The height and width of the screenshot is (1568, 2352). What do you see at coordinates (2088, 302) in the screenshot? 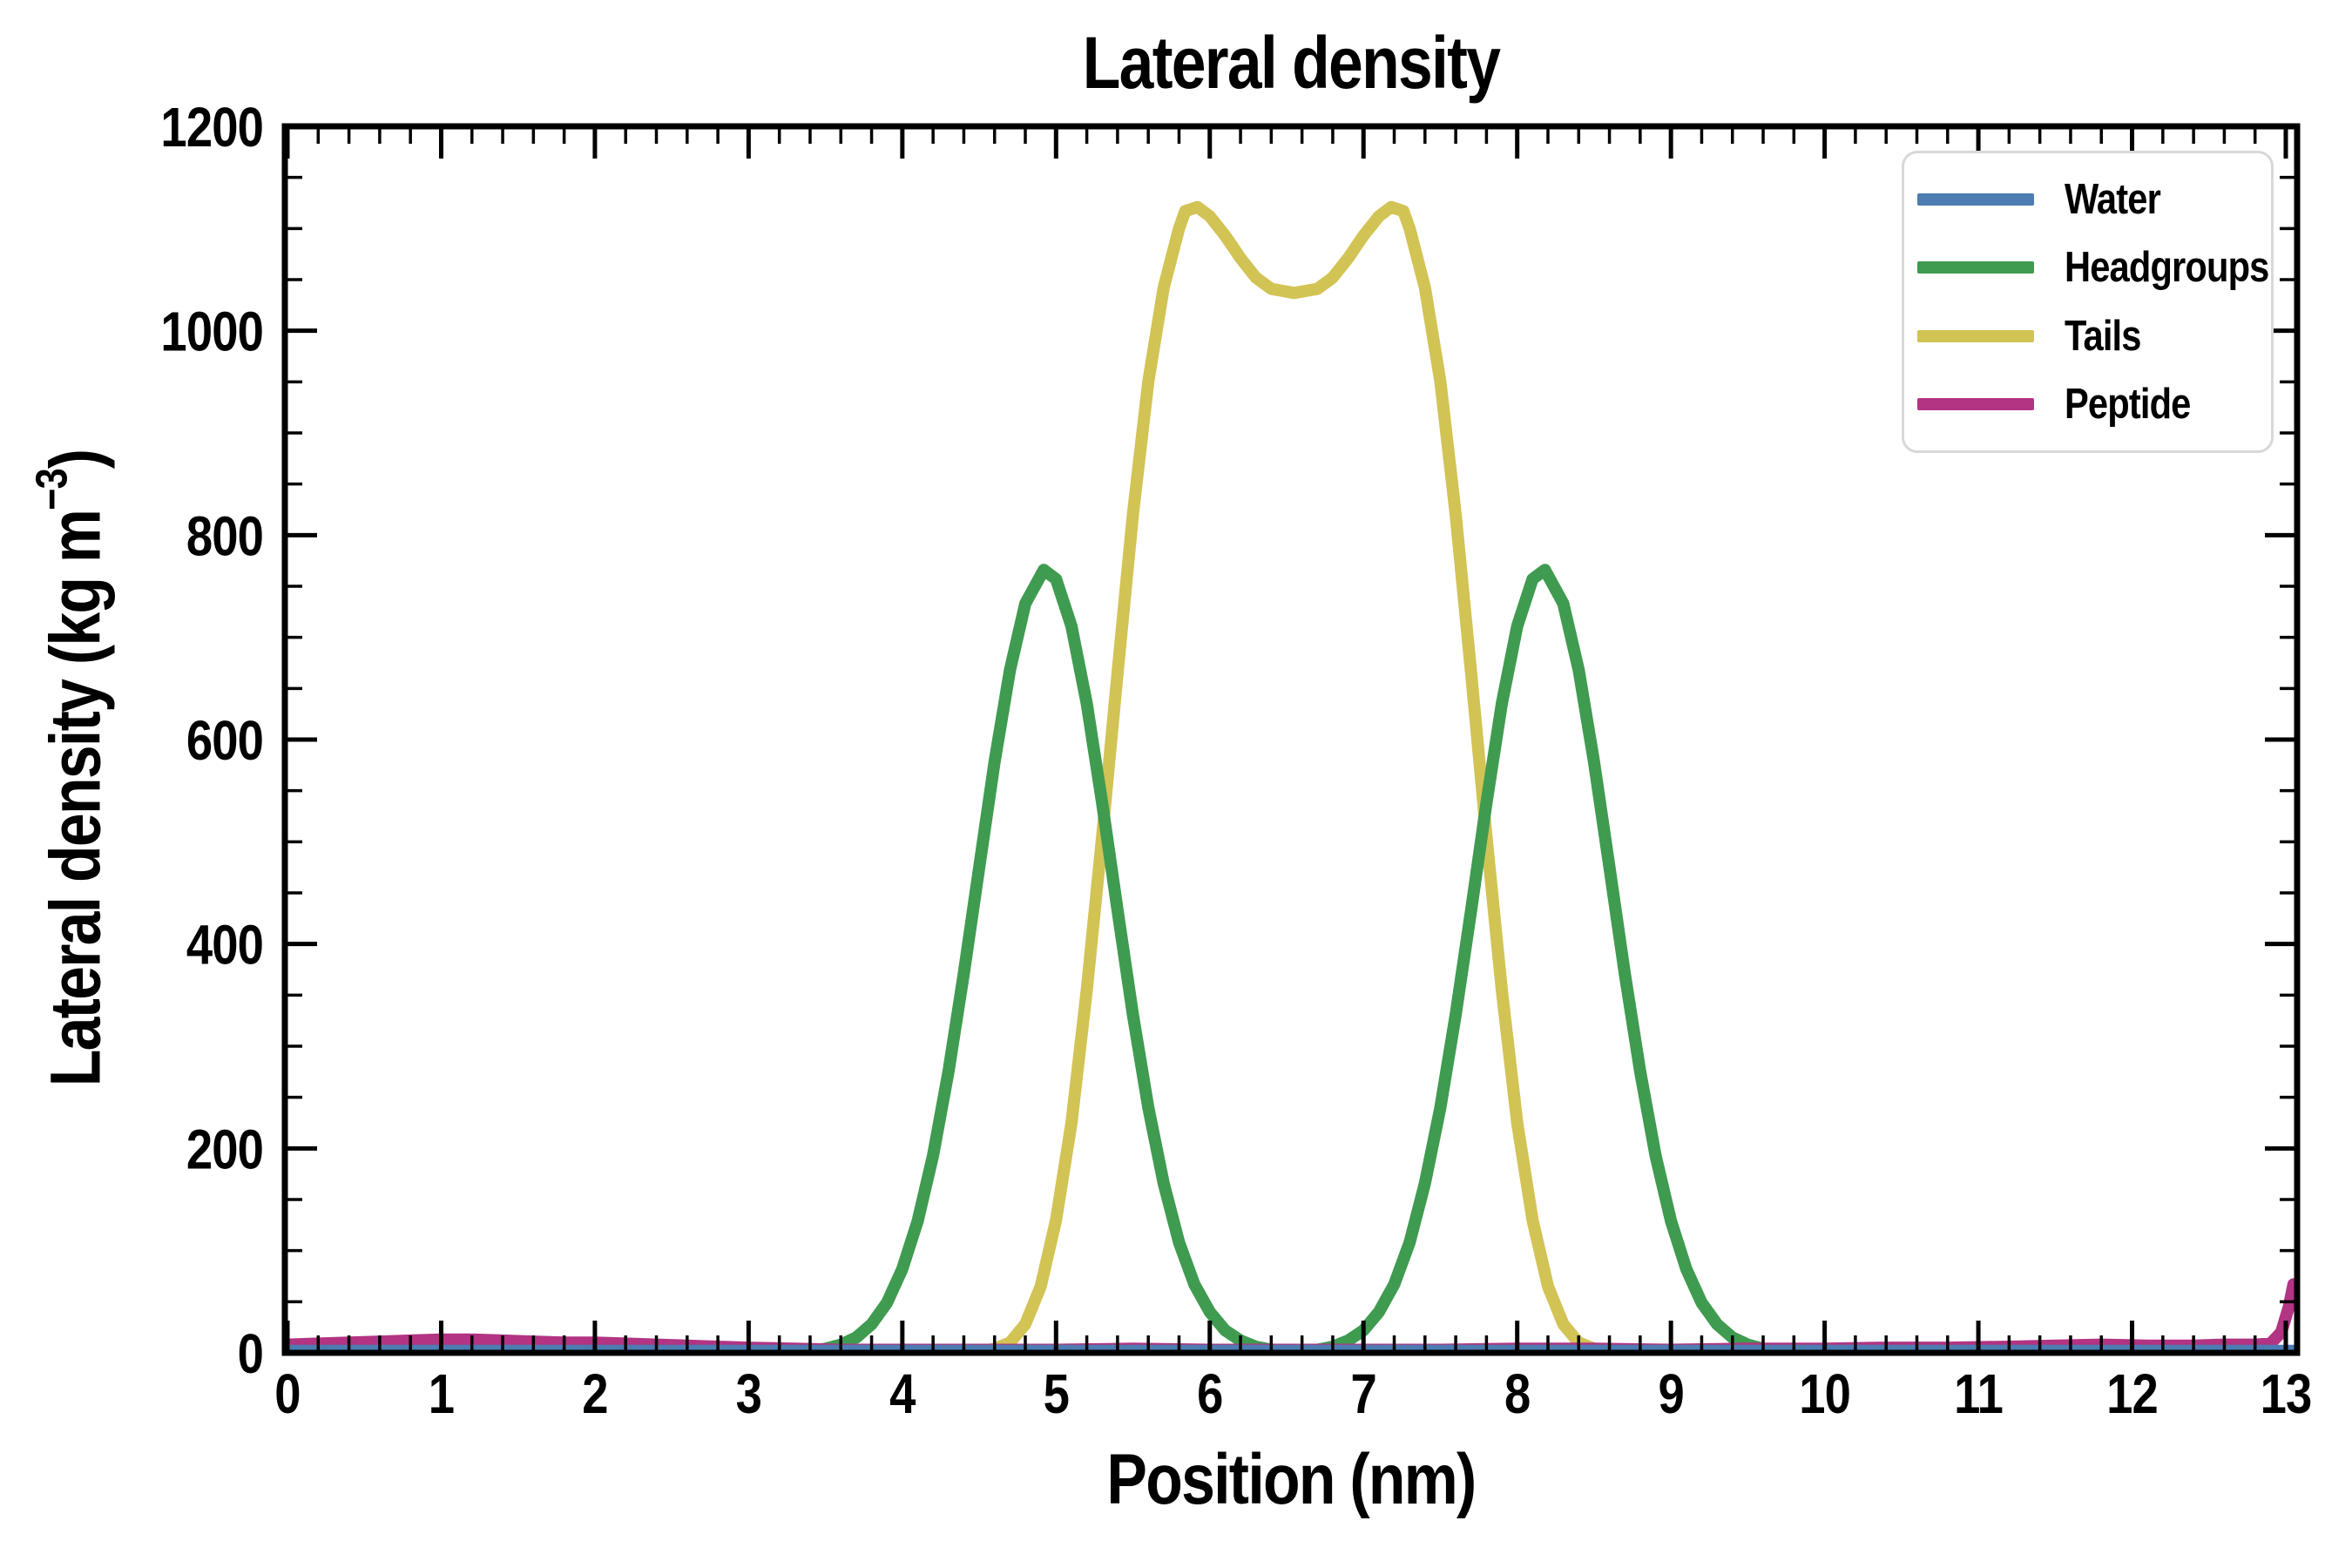
I see `legend: Water Headgroups Tails Peptide` at bounding box center [2088, 302].